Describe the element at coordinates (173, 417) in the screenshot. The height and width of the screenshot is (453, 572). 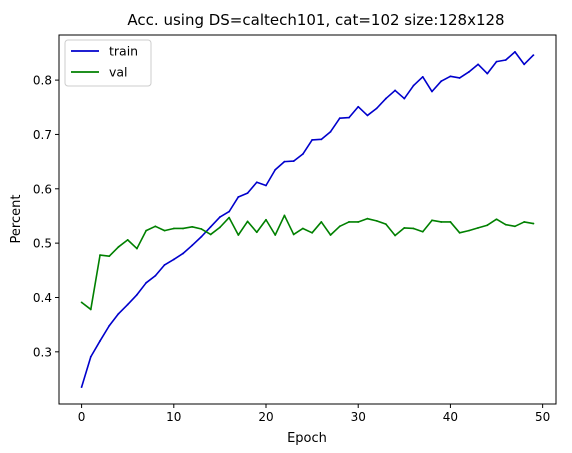
I see `x-tick-label: 10` at that location.